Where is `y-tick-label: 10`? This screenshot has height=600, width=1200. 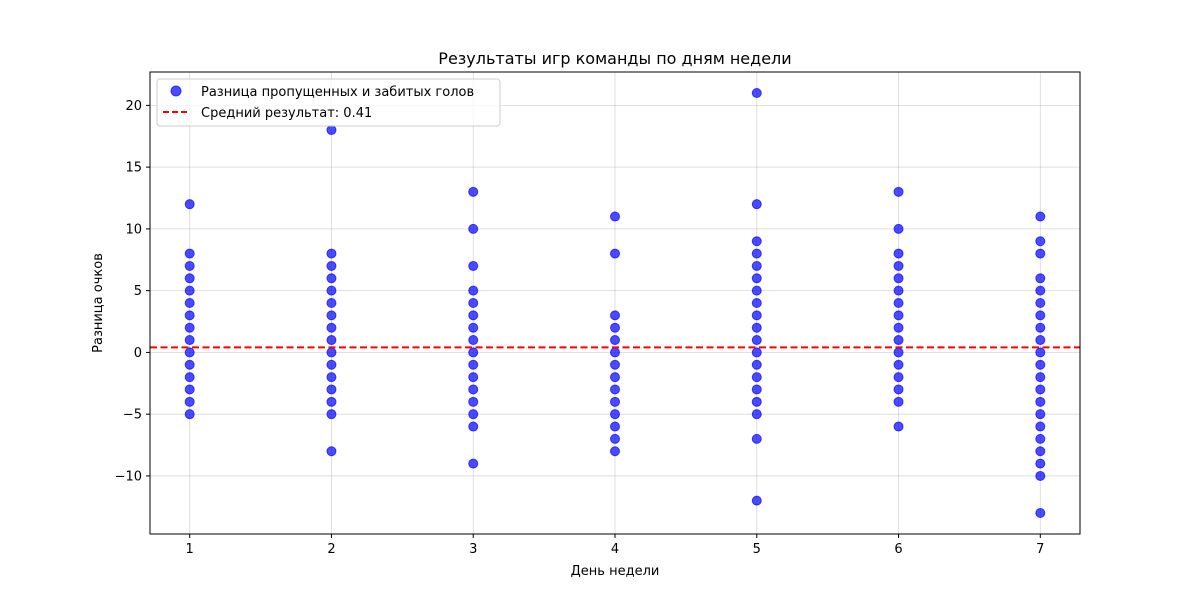 y-tick-label: 10 is located at coordinates (133, 229).